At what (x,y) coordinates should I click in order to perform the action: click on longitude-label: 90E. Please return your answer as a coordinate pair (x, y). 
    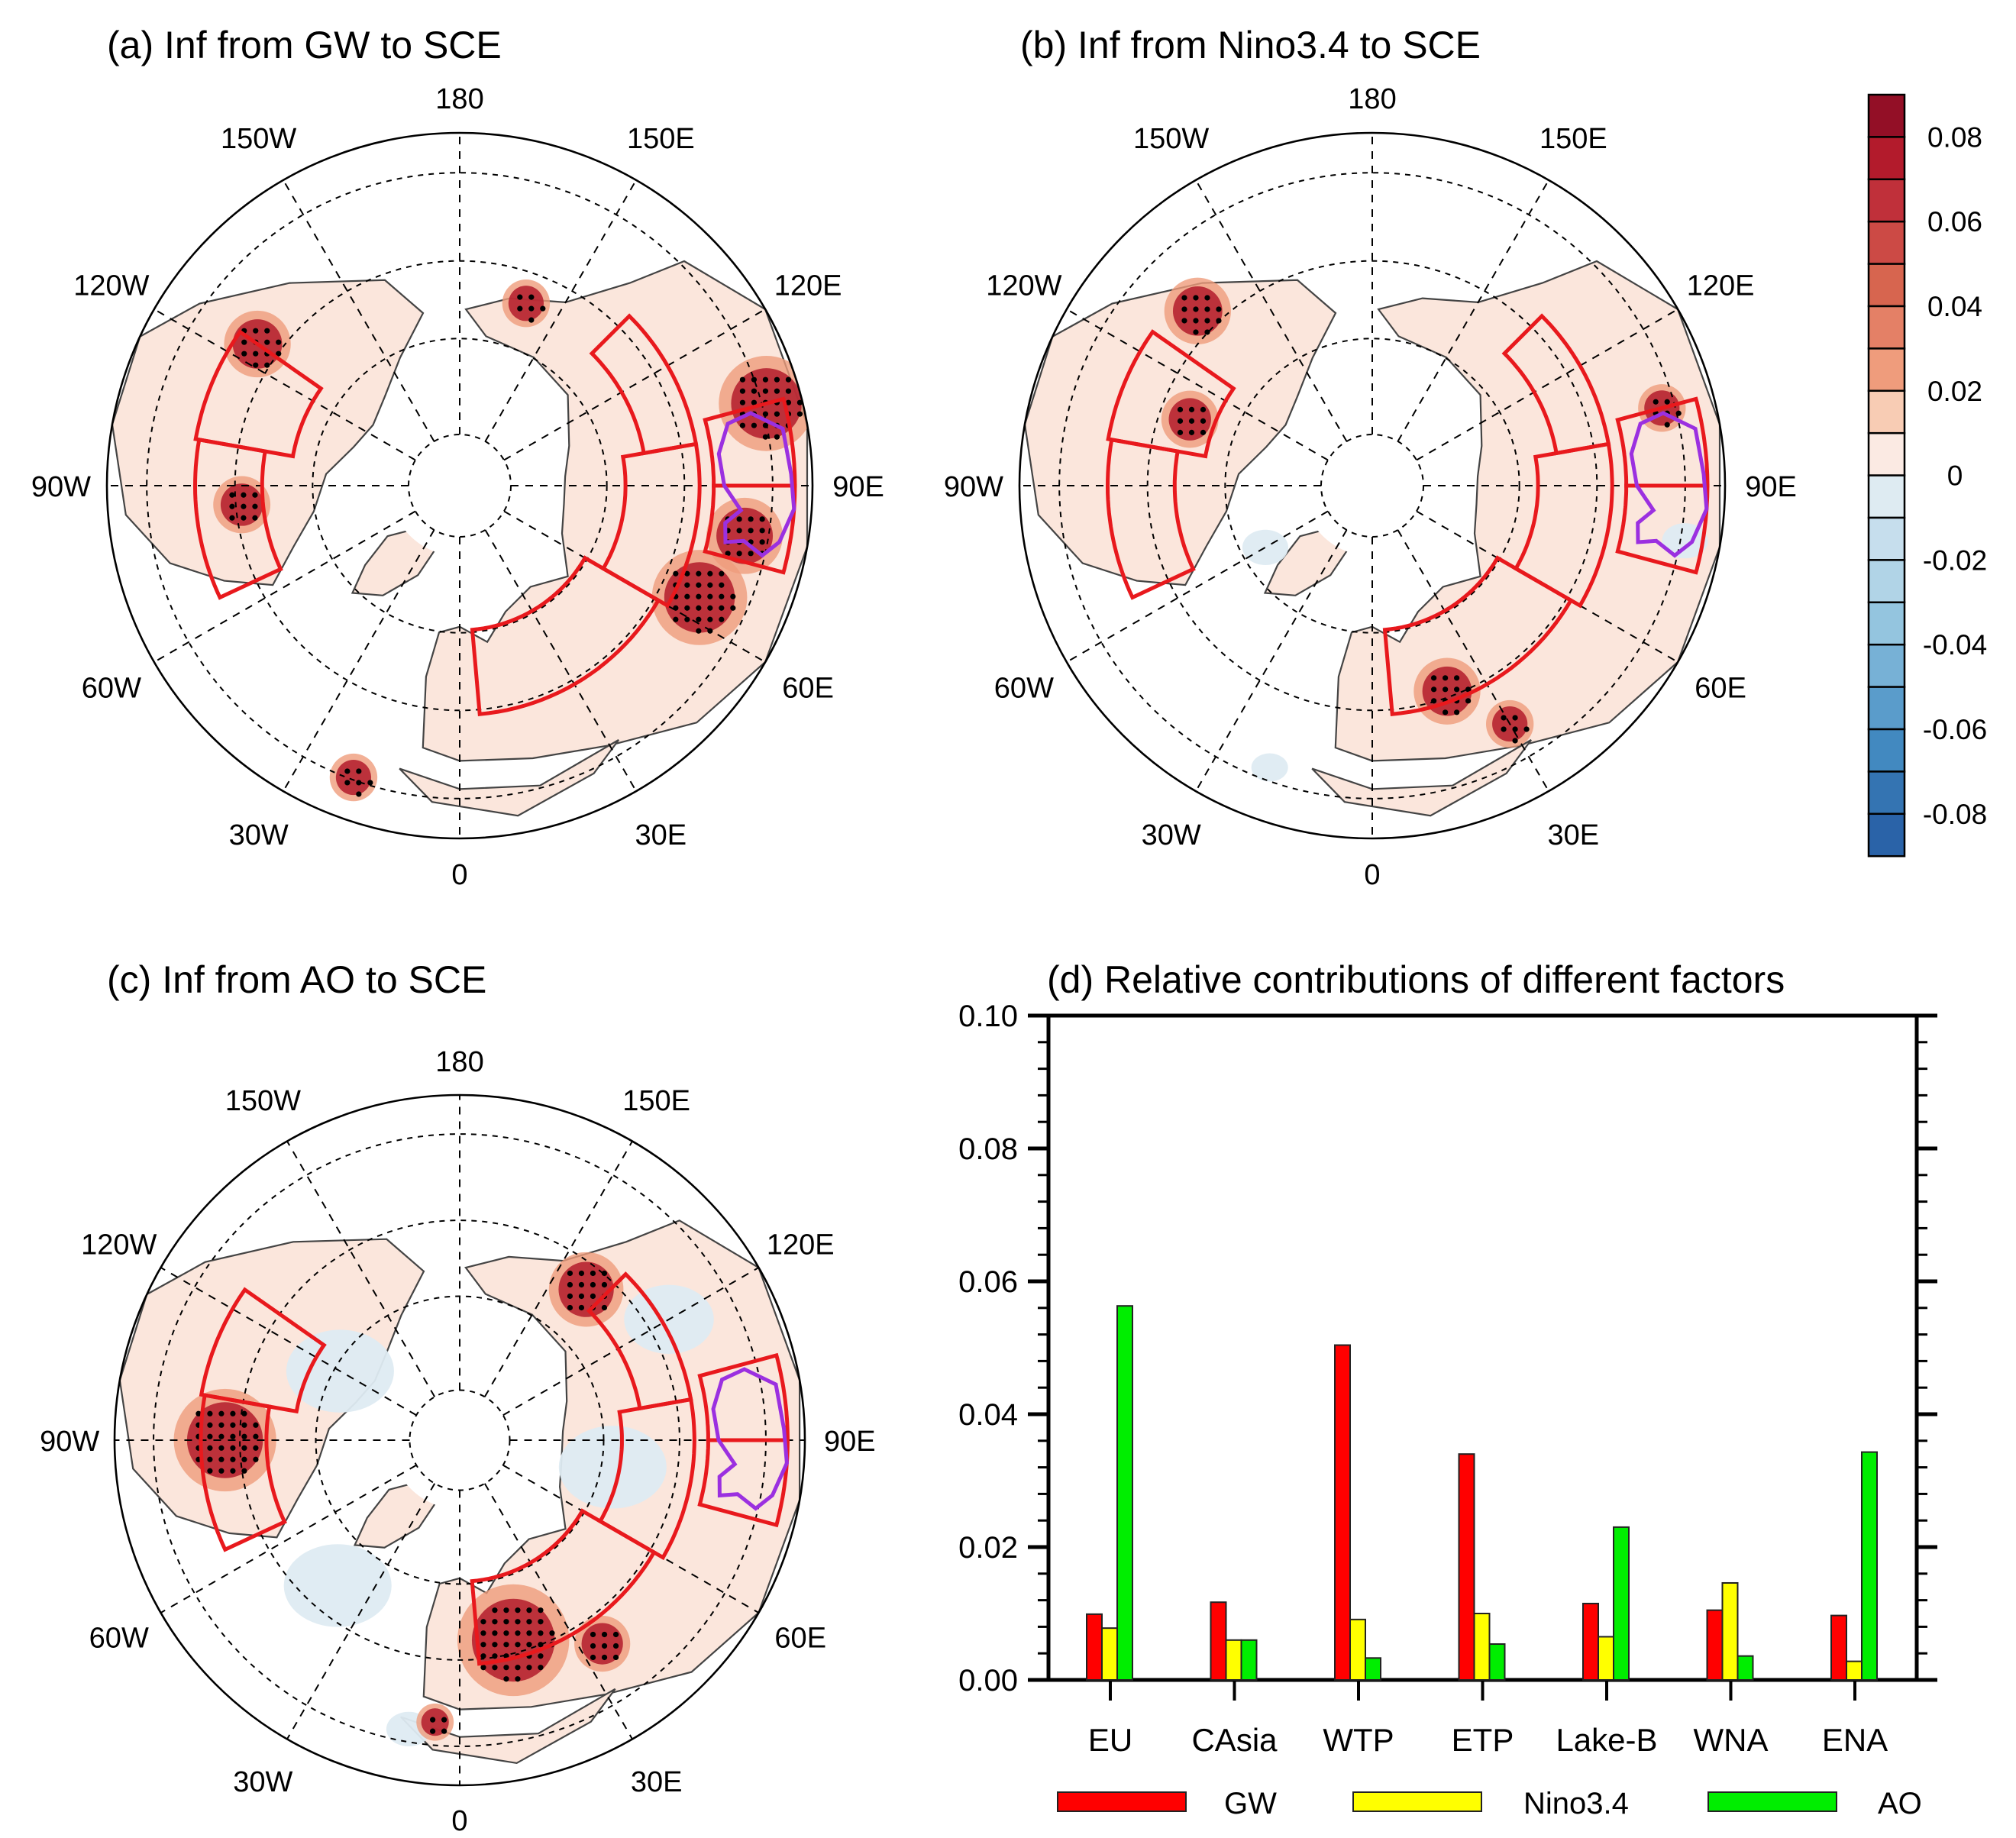
    Looking at the image, I should click on (858, 487).